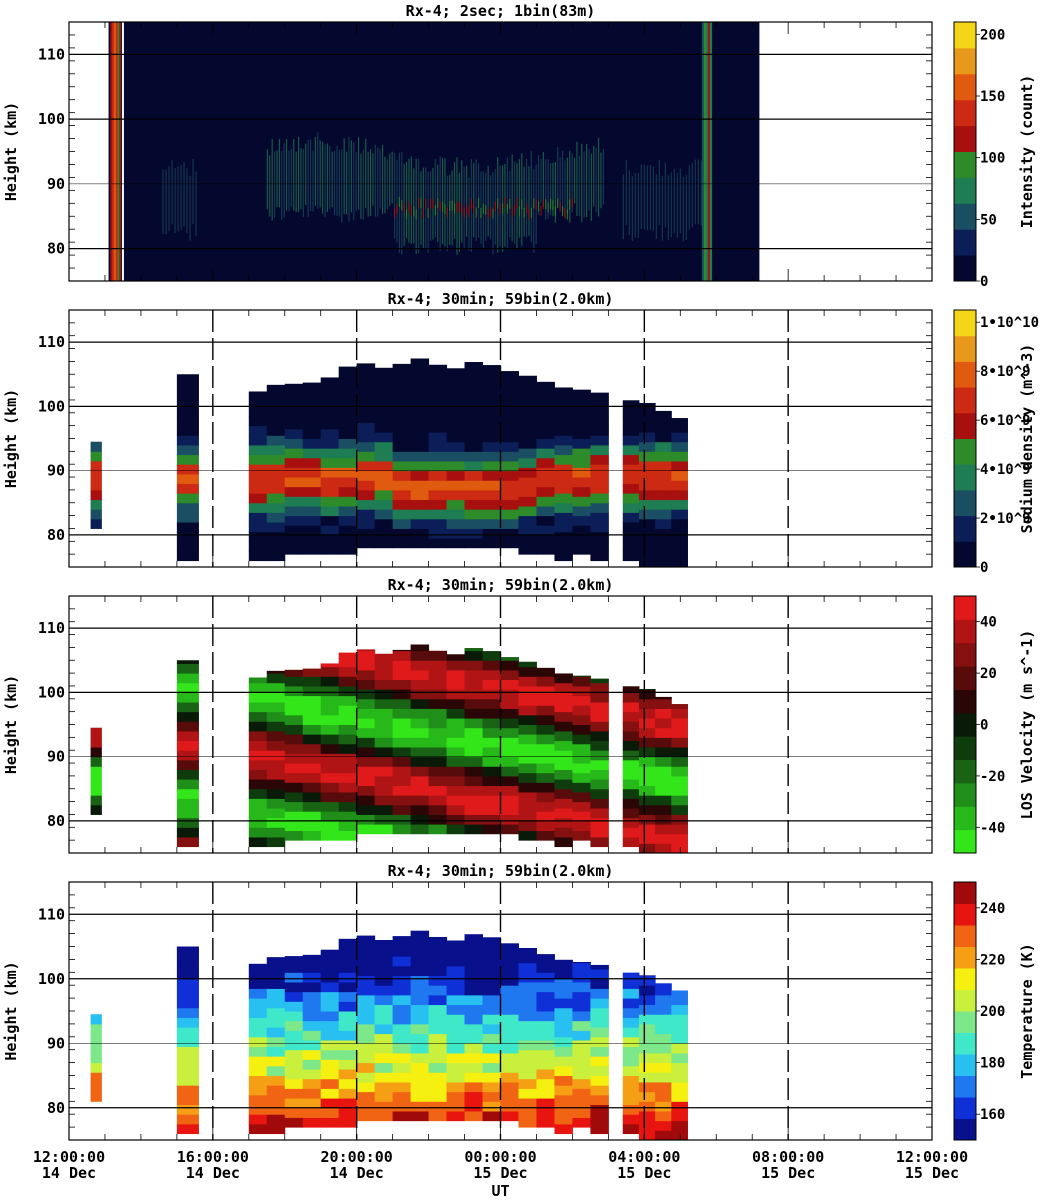  What do you see at coordinates (500, 1157) in the screenshot?
I see `x-tick-time: 00:00:00` at bounding box center [500, 1157].